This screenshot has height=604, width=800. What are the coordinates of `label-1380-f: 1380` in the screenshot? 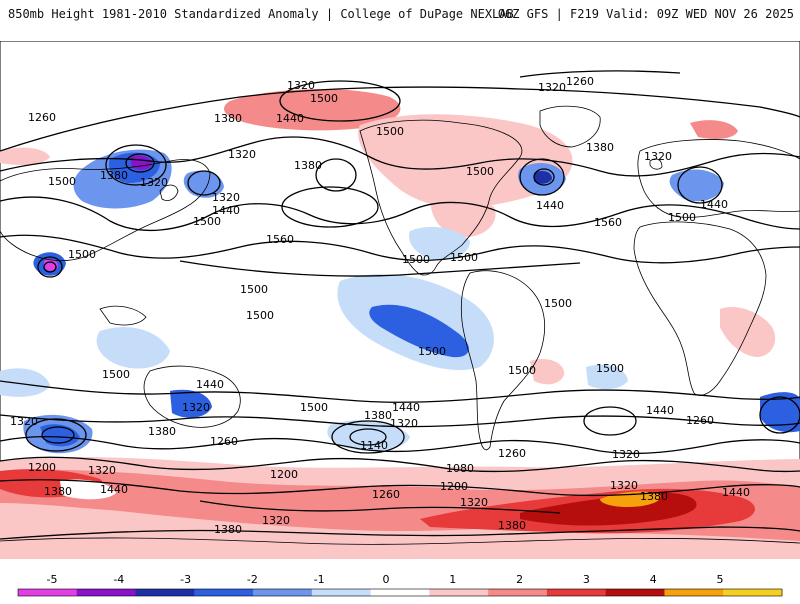 It's located at (162, 431).